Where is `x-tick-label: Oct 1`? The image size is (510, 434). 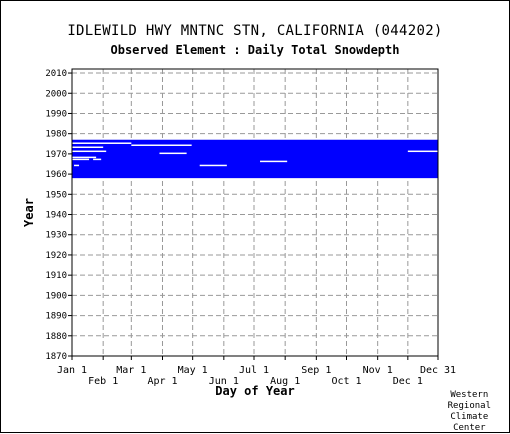 x-tick-label: Oct 1 is located at coordinates (346, 381).